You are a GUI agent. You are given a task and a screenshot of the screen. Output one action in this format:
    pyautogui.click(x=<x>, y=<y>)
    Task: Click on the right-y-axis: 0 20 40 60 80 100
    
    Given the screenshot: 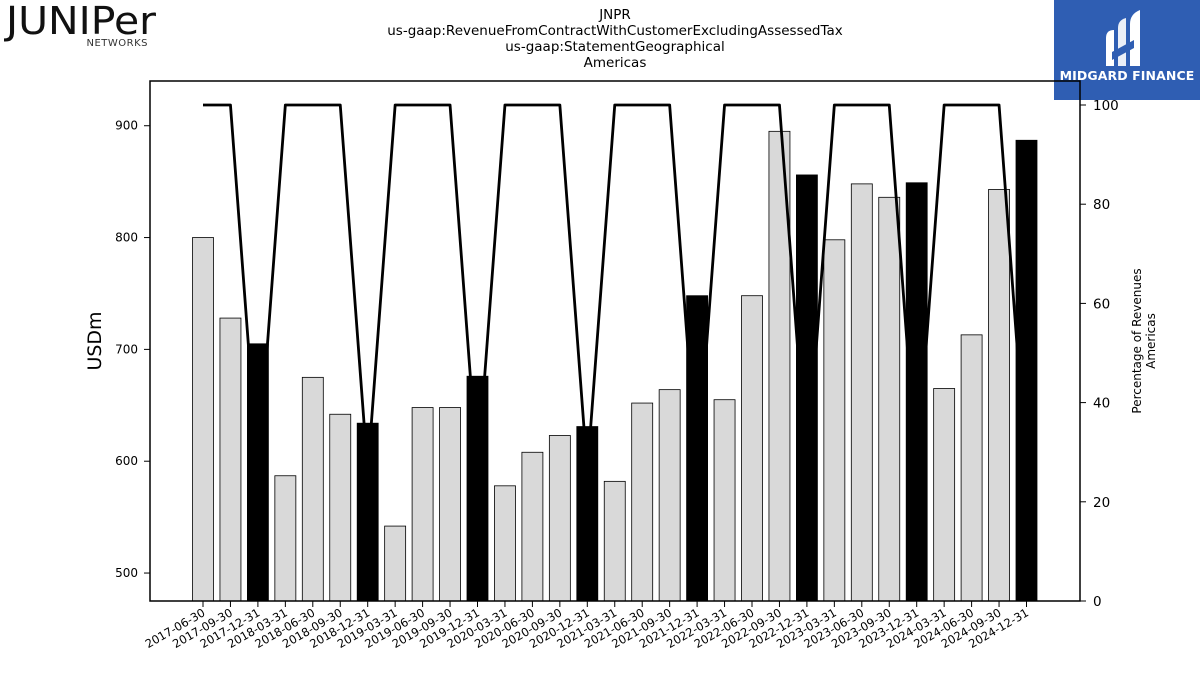 What is the action you would take?
    pyautogui.click(x=1099, y=354)
    